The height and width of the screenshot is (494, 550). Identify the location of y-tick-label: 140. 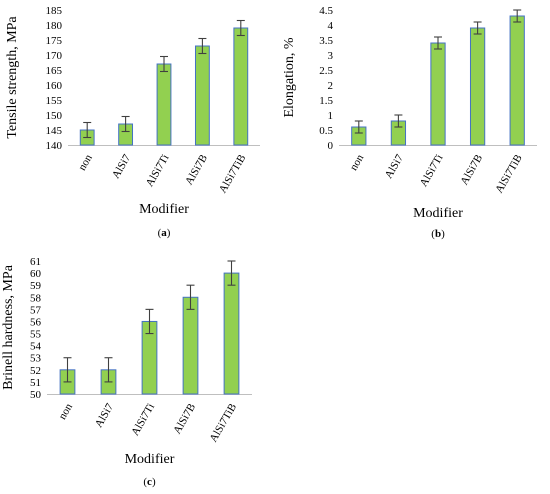
(54, 146).